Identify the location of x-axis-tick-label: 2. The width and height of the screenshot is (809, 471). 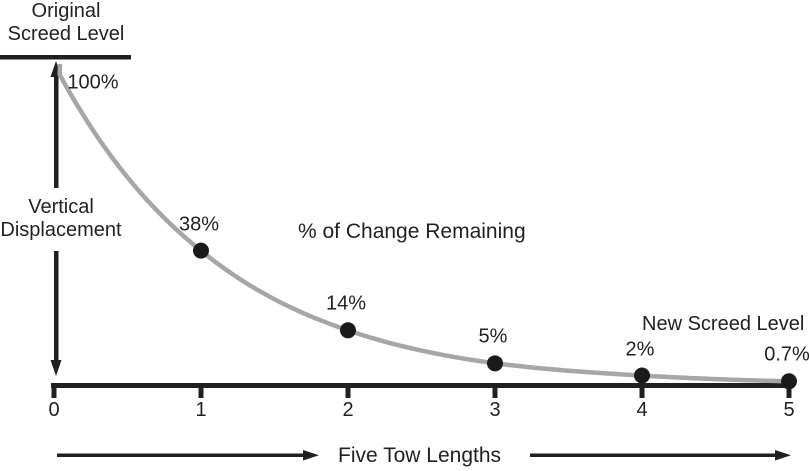
(348, 410).